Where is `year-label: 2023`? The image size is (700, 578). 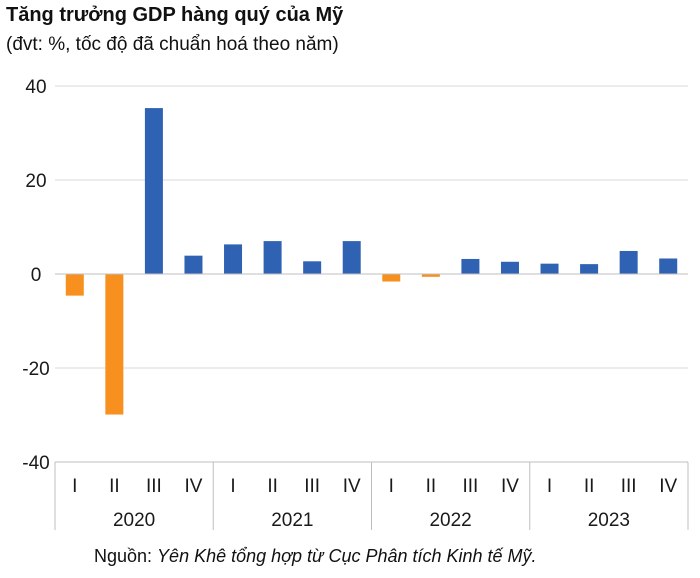 year-label: 2023 is located at coordinates (609, 520).